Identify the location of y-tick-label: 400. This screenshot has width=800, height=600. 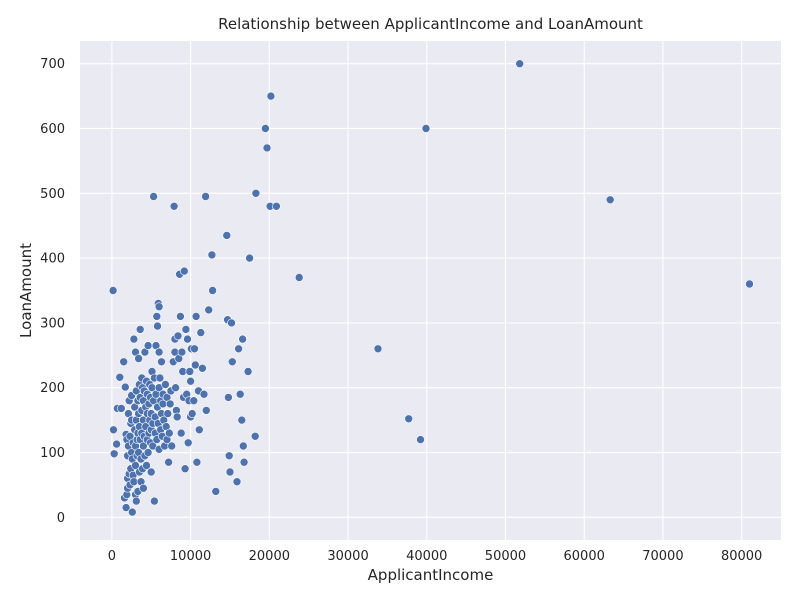
(52, 259).